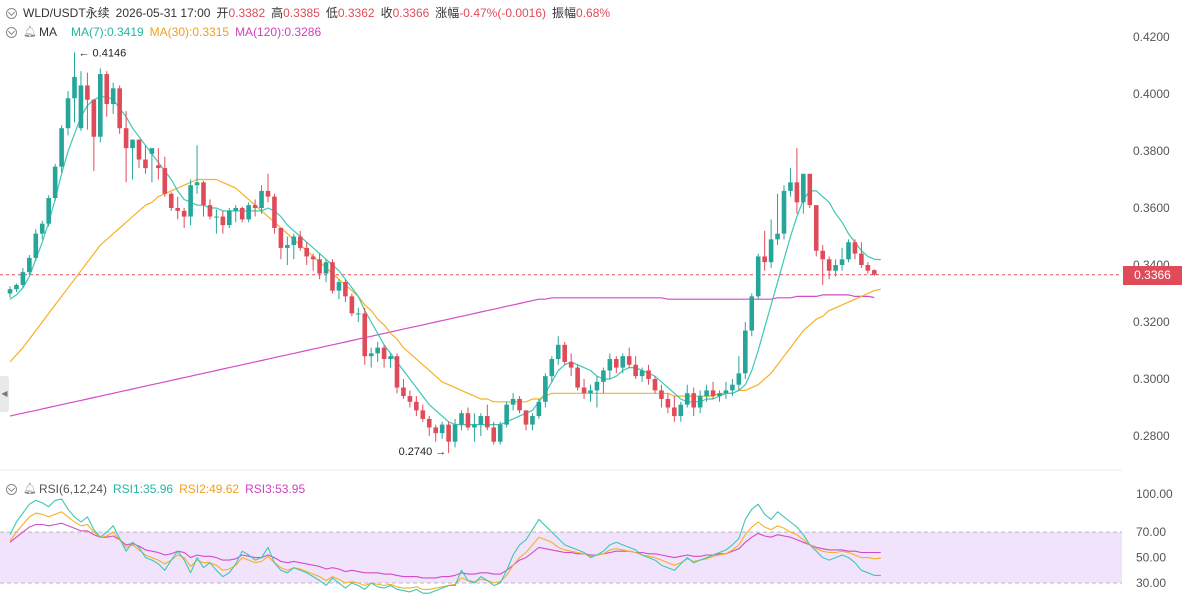  What do you see at coordinates (275, 489) in the screenshot?
I see `rsi3-legend: RSI3:53.95` at bounding box center [275, 489].